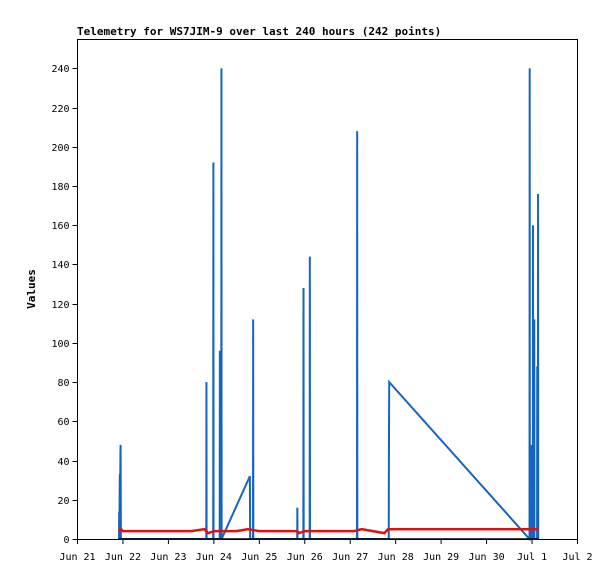  What do you see at coordinates (66, 540) in the screenshot?
I see `y-tick-label: 0` at bounding box center [66, 540].